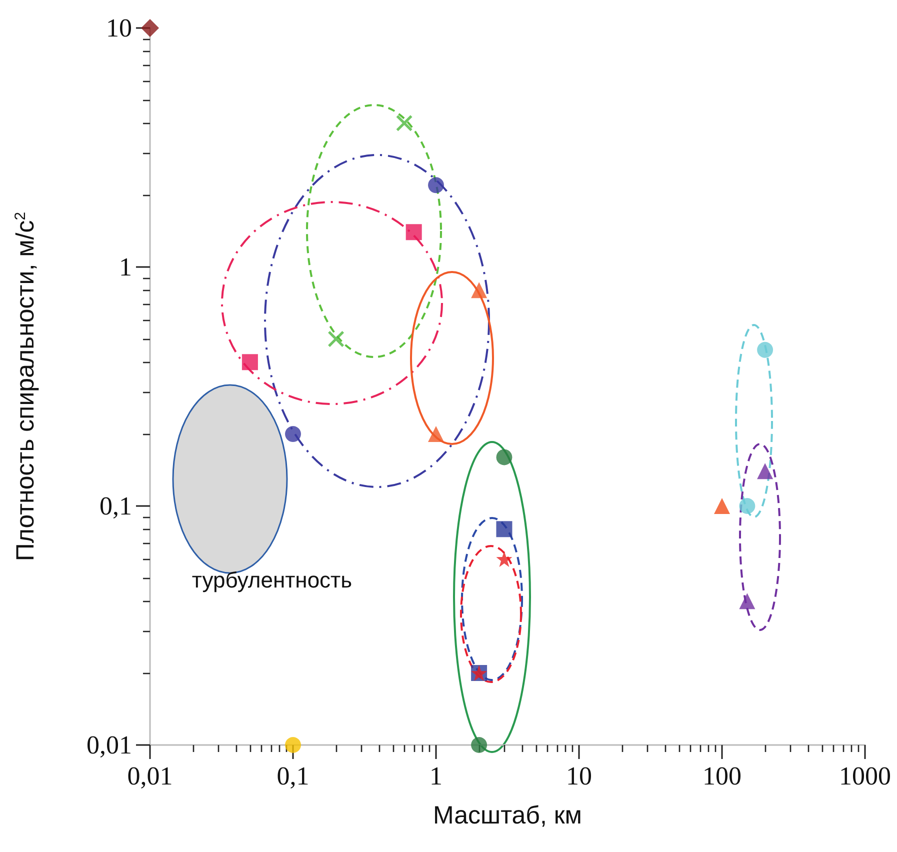 The image size is (897, 852). What do you see at coordinates (293, 776) in the screenshot?
I see `x-tick-label: 0,1` at bounding box center [293, 776].